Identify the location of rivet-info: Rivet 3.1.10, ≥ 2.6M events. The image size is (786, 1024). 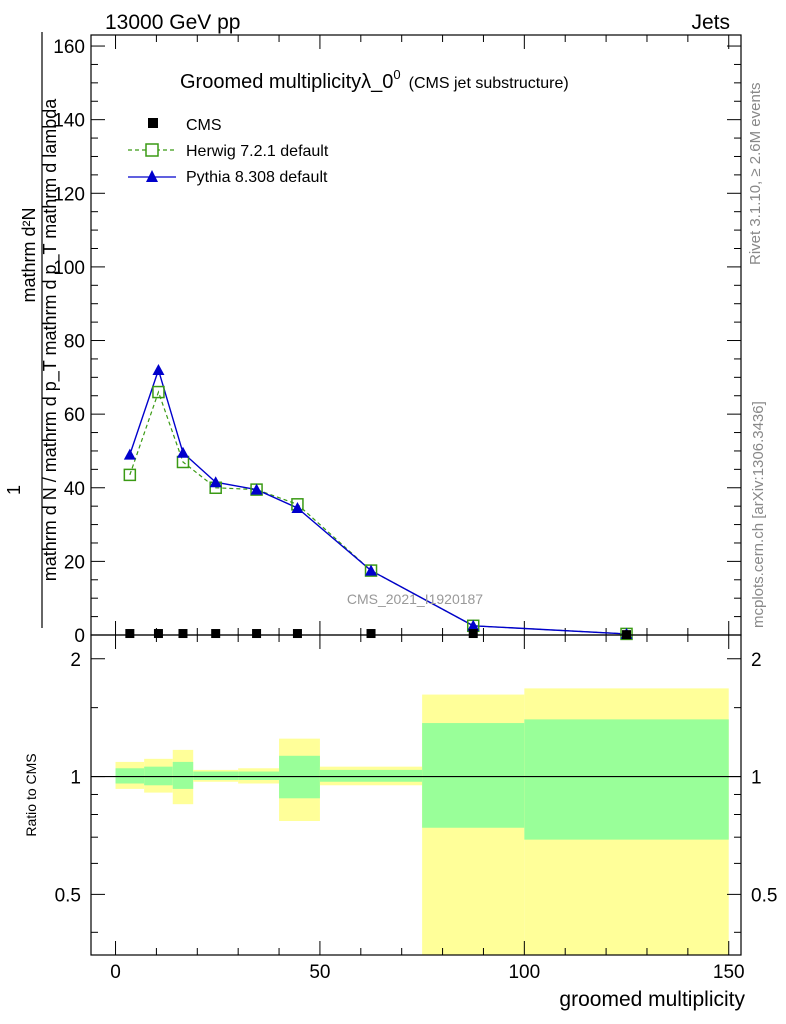
(755, 174).